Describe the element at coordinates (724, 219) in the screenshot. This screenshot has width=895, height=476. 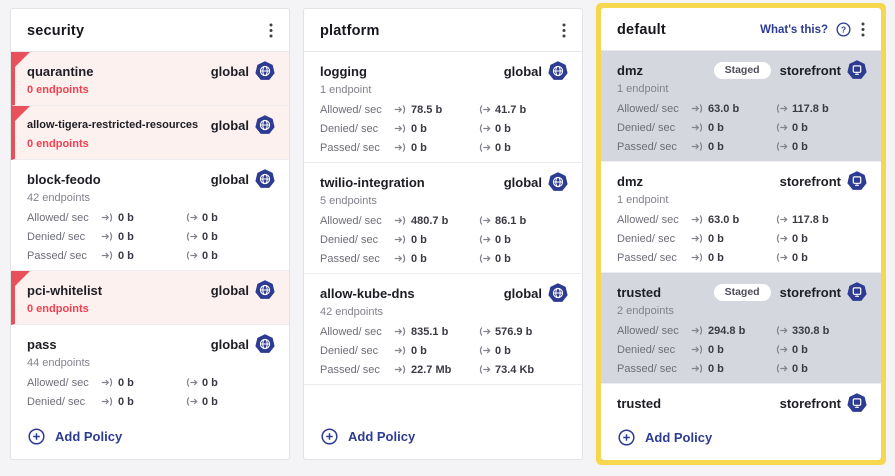
I see `metric-value-in: 63.0 b` at that location.